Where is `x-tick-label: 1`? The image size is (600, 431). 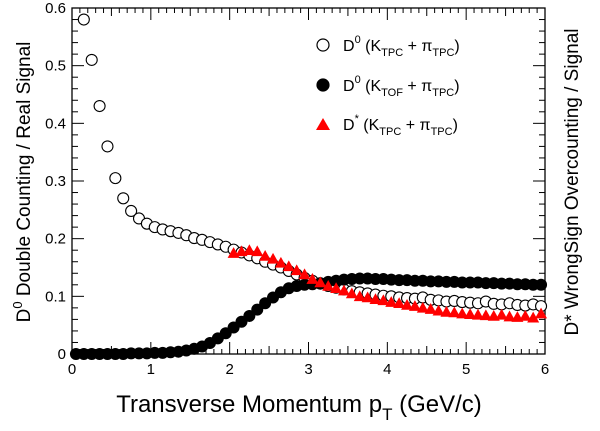
x-tick-label: 1 is located at coordinates (151, 369).